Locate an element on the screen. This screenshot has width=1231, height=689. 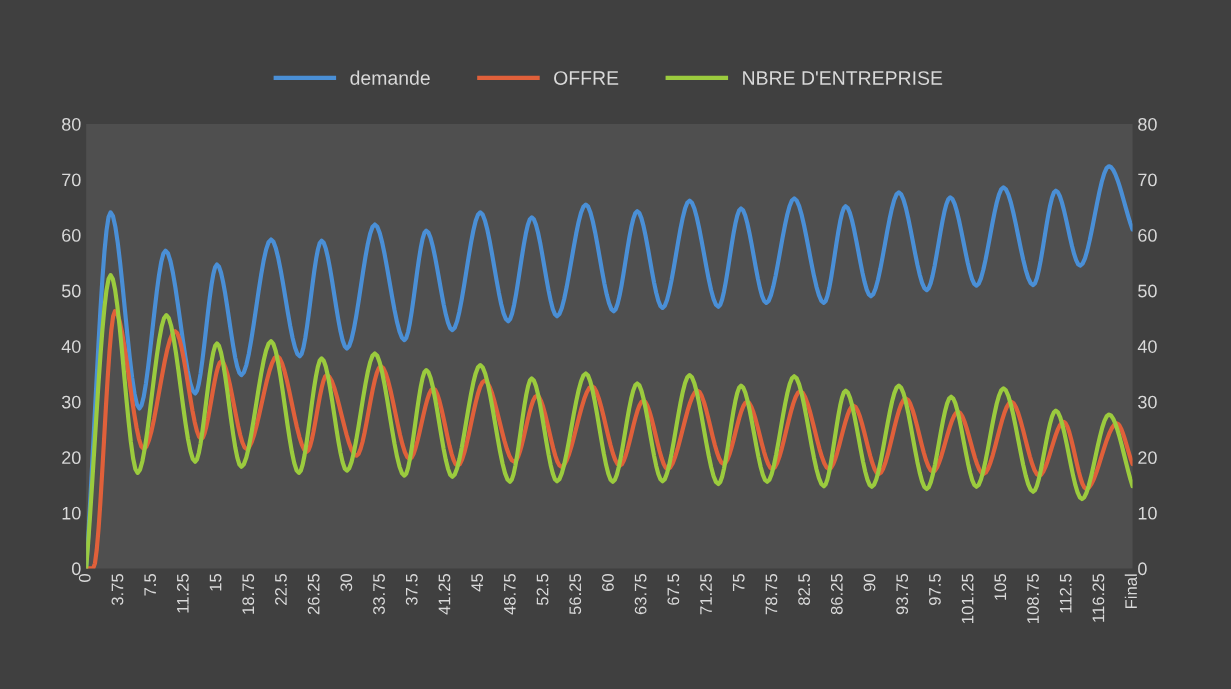
x-tick-label: 56.25 is located at coordinates (575, 594).